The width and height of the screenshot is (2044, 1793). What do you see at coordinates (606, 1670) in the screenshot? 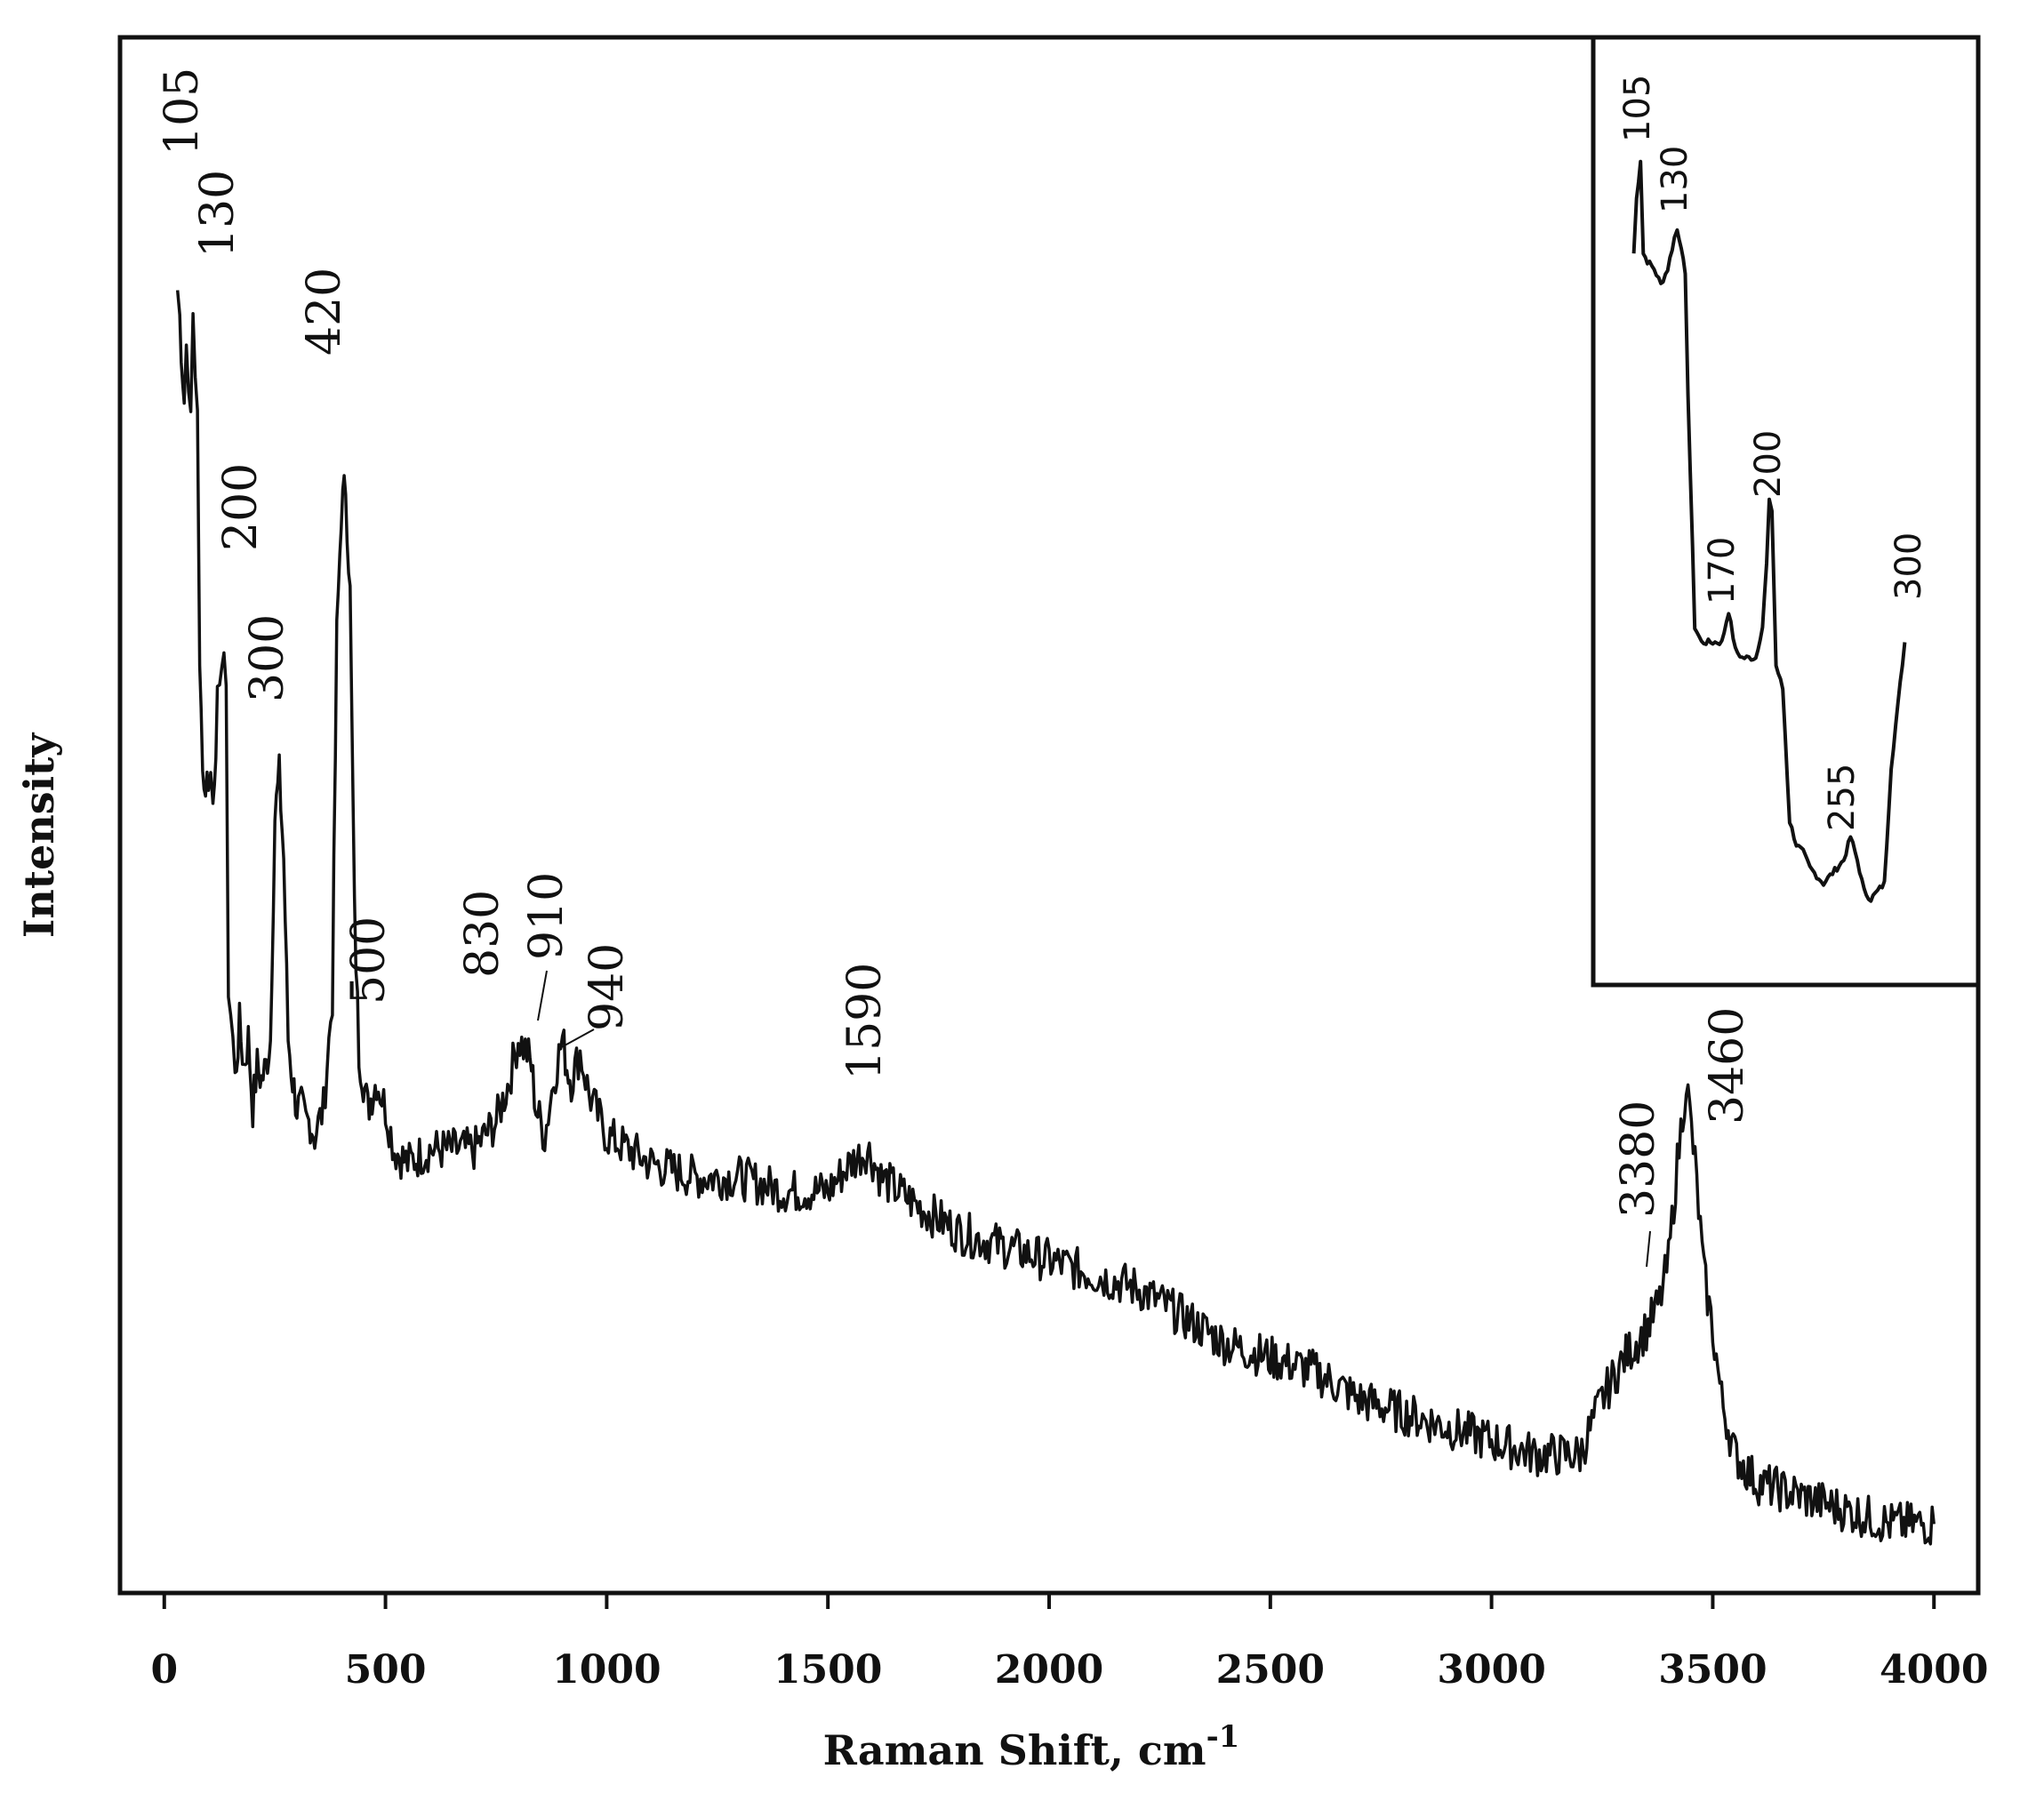
I see `x-tick-label: 1000` at bounding box center [606, 1670].